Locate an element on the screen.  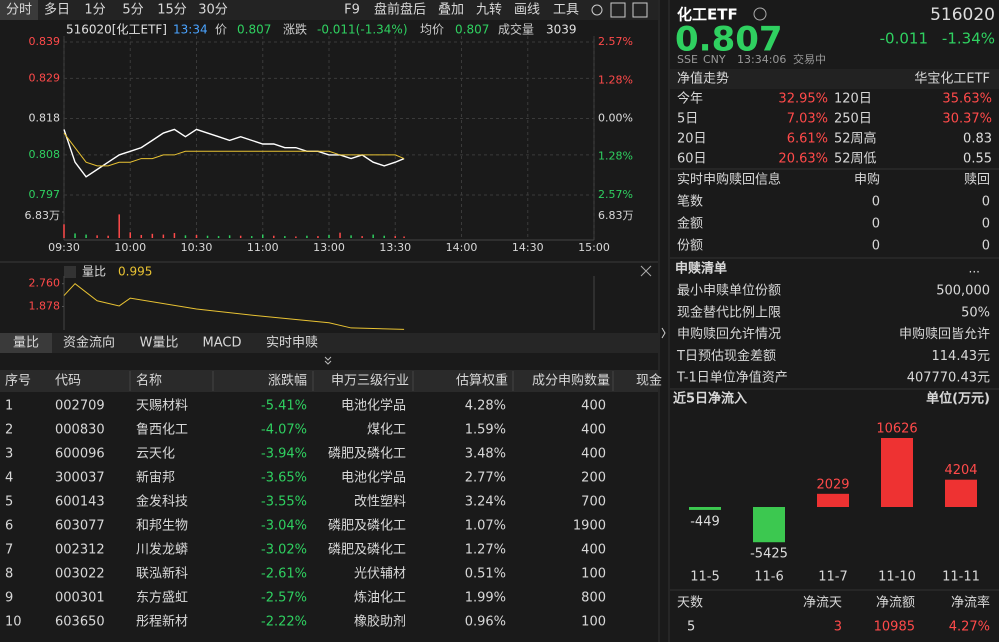
table-cell: 003022 is located at coordinates (80, 574).